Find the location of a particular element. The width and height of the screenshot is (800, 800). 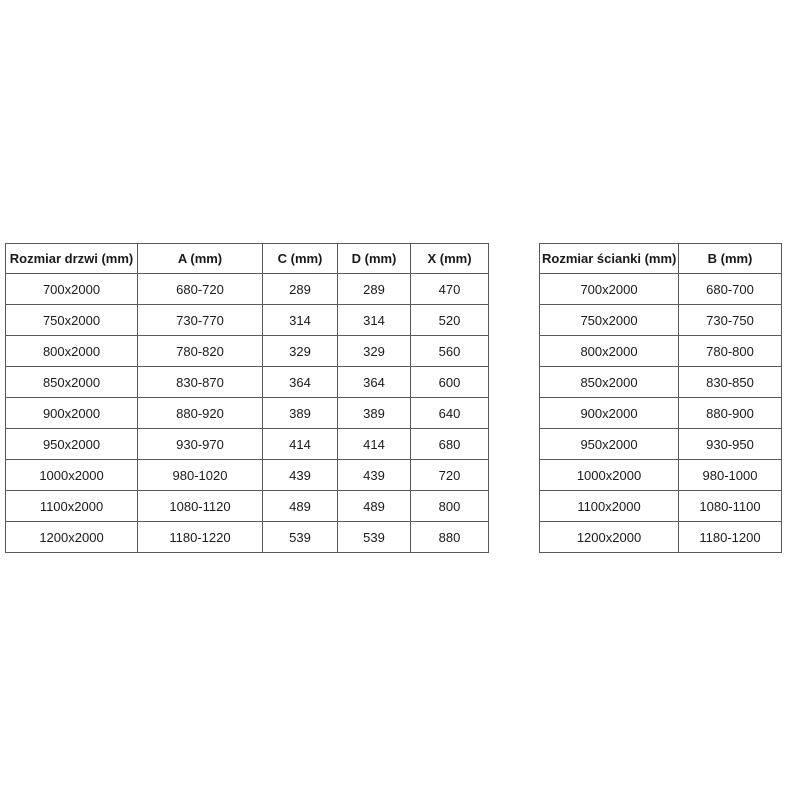

table-cell: 800 is located at coordinates (449, 506).